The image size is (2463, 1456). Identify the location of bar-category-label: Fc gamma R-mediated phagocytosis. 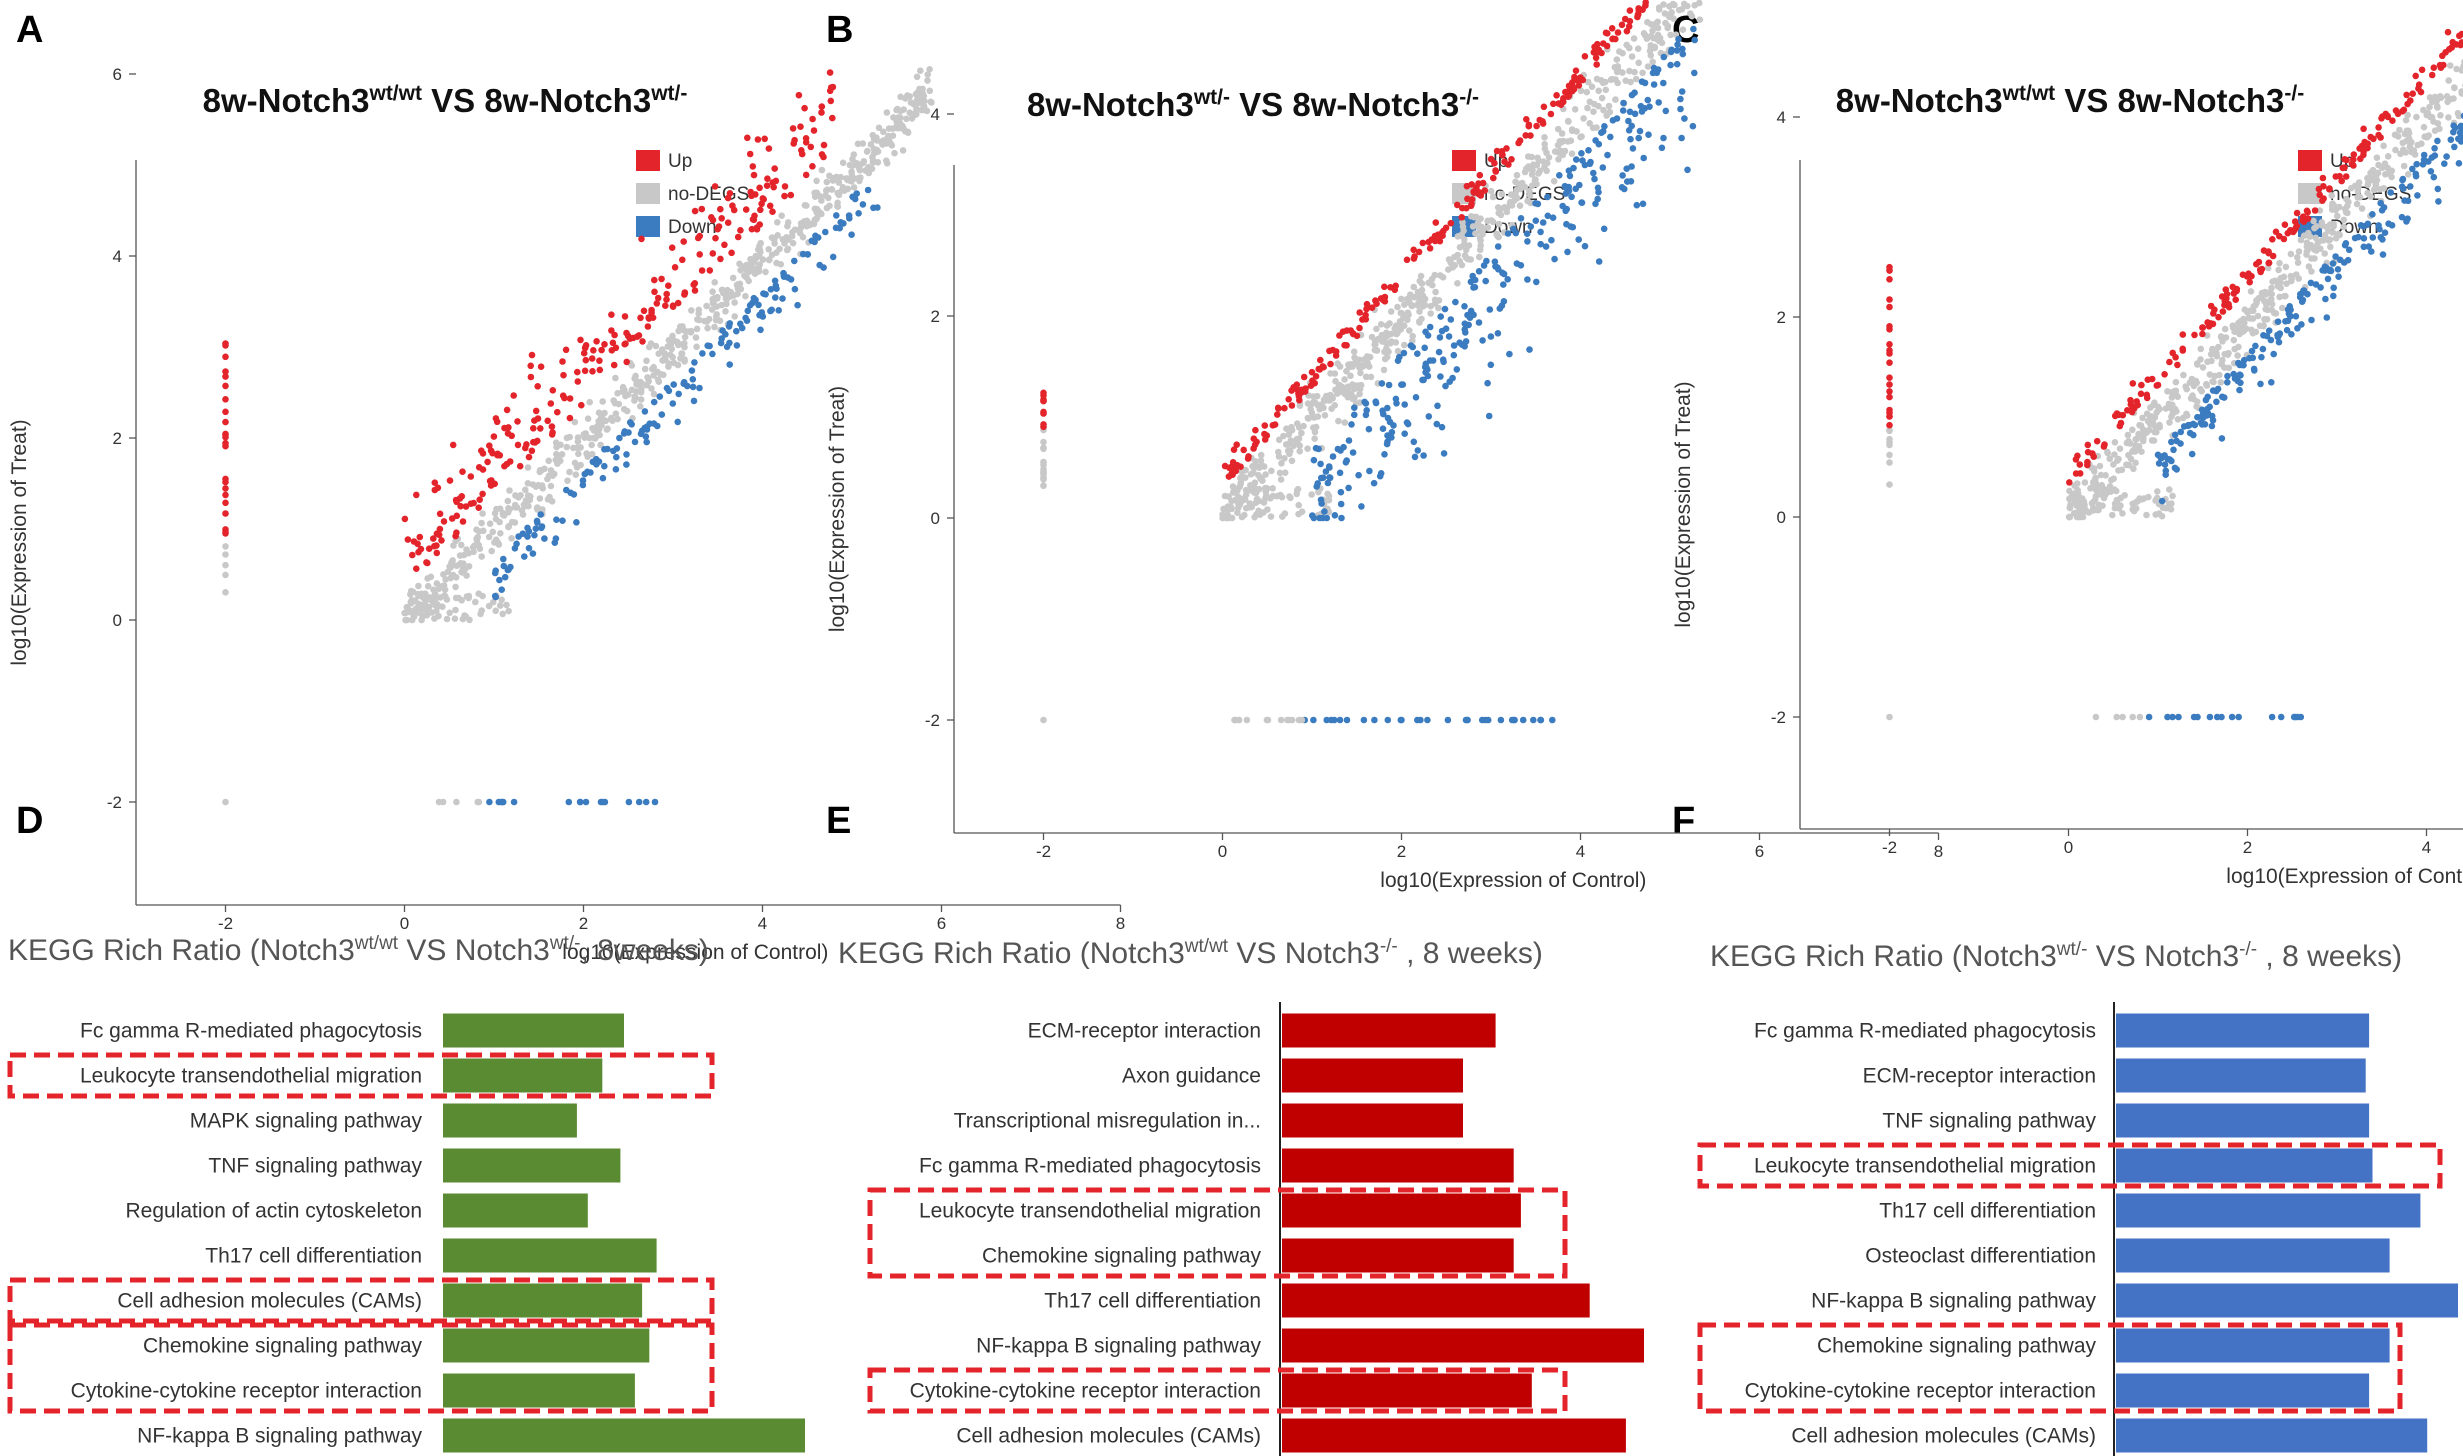
(251, 1031).